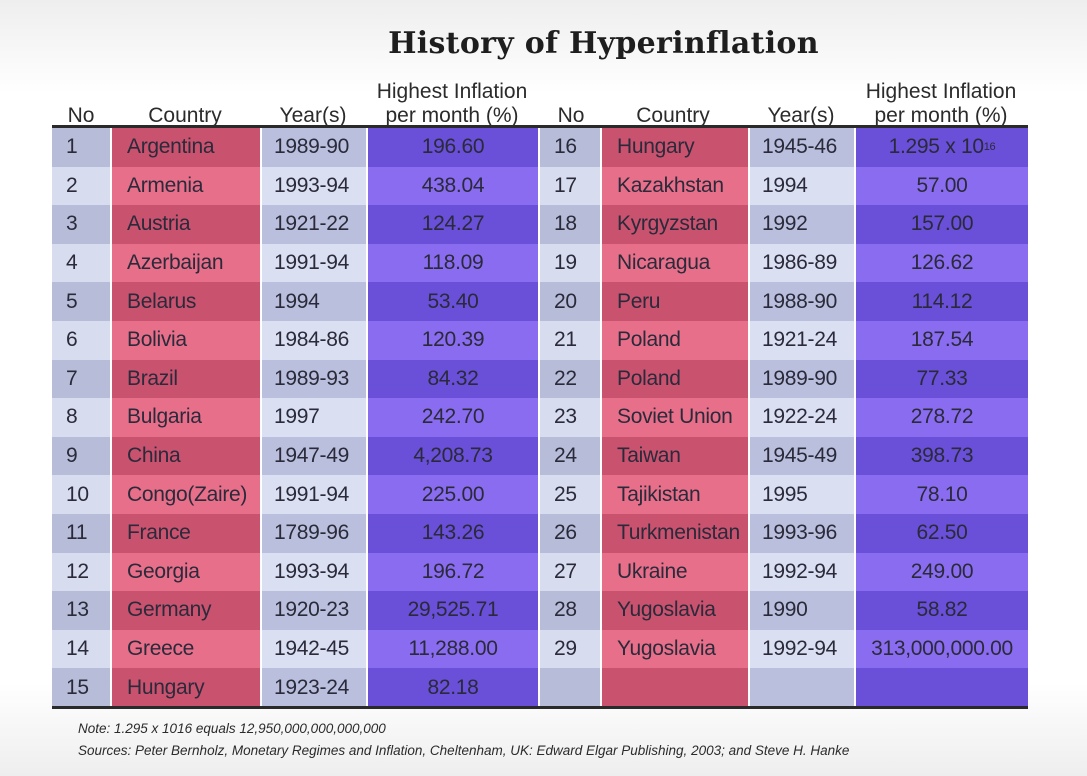 Image resolution: width=1087 pixels, height=776 pixels. I want to click on country-text: Hungary, so click(656, 147).